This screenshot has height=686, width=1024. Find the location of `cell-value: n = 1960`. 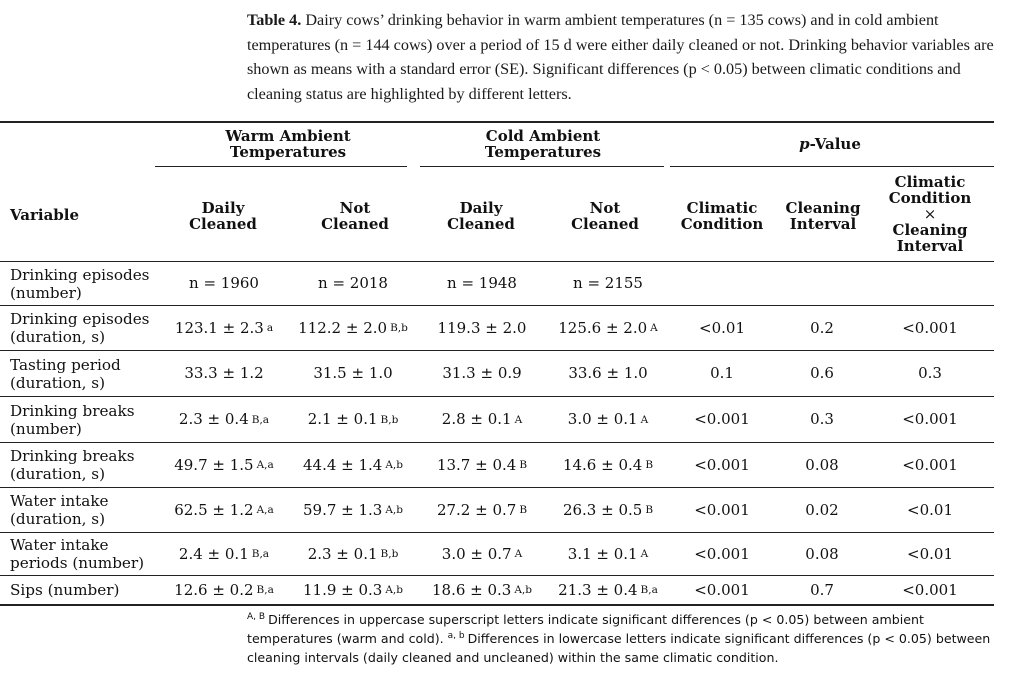

cell-value: n = 1960 is located at coordinates (224, 283).